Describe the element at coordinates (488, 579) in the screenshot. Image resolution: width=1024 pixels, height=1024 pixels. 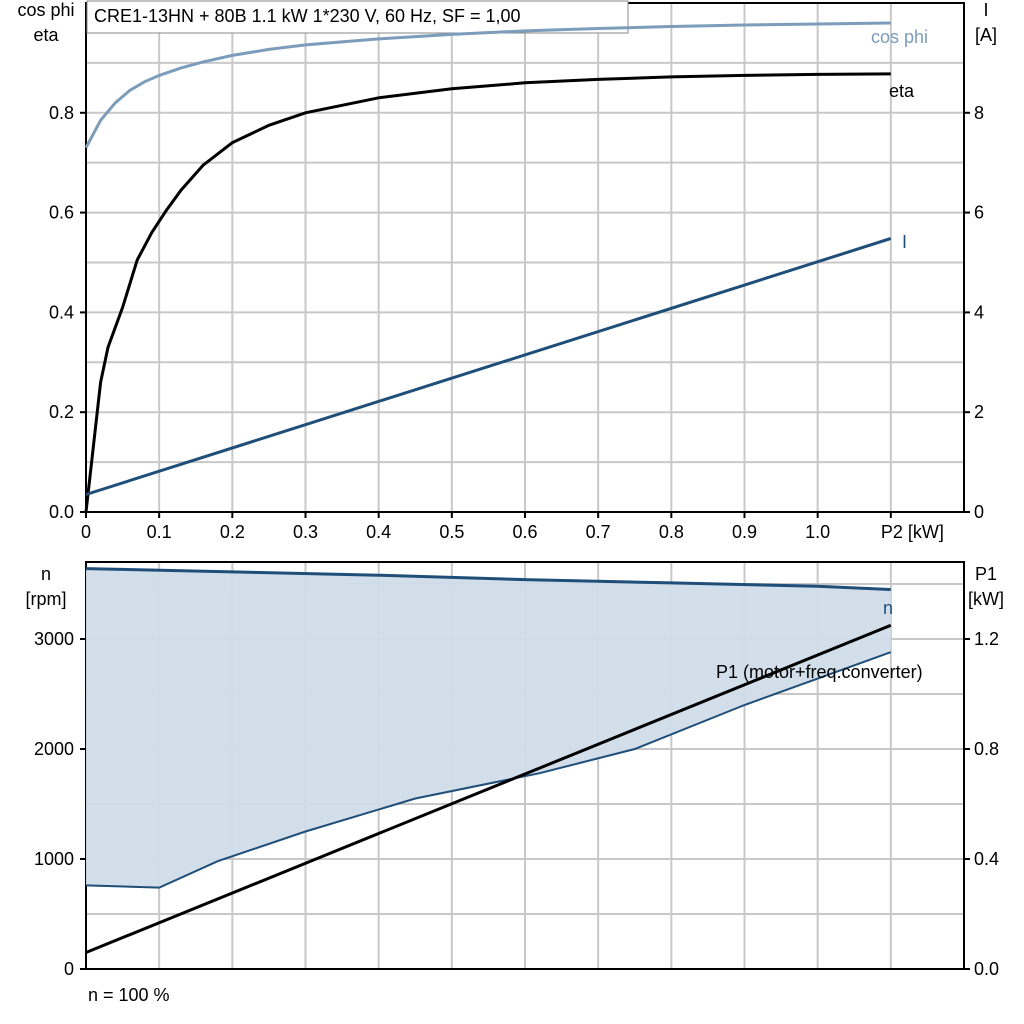
I see `series-line-n` at that location.